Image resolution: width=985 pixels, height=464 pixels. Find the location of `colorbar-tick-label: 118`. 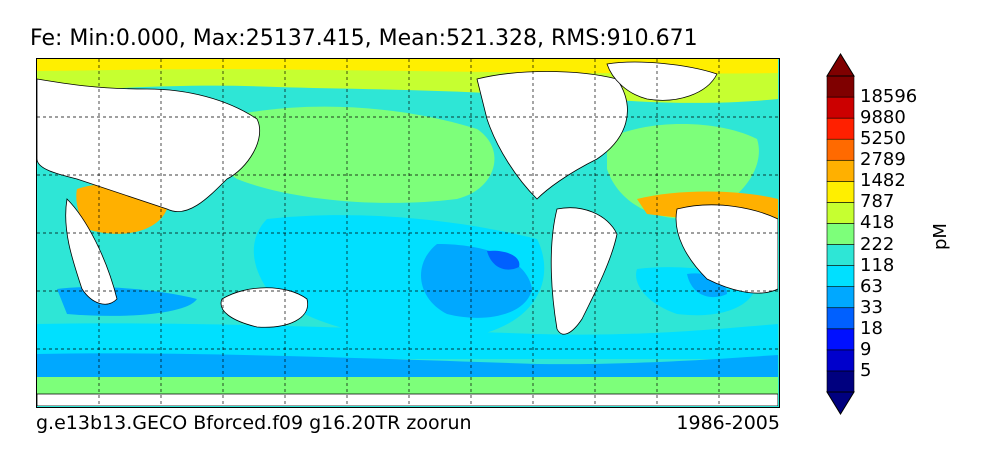

colorbar-tick-label: 118 is located at coordinates (877, 265).